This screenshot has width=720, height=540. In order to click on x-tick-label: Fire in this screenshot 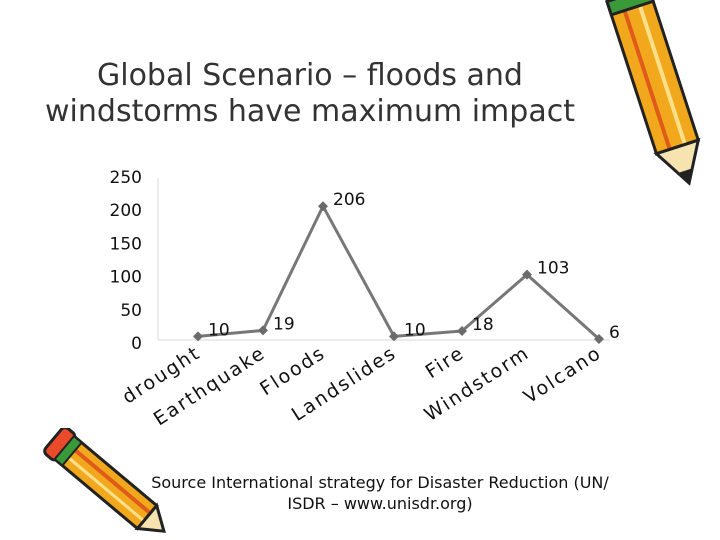, I will do `click(445, 362)`.